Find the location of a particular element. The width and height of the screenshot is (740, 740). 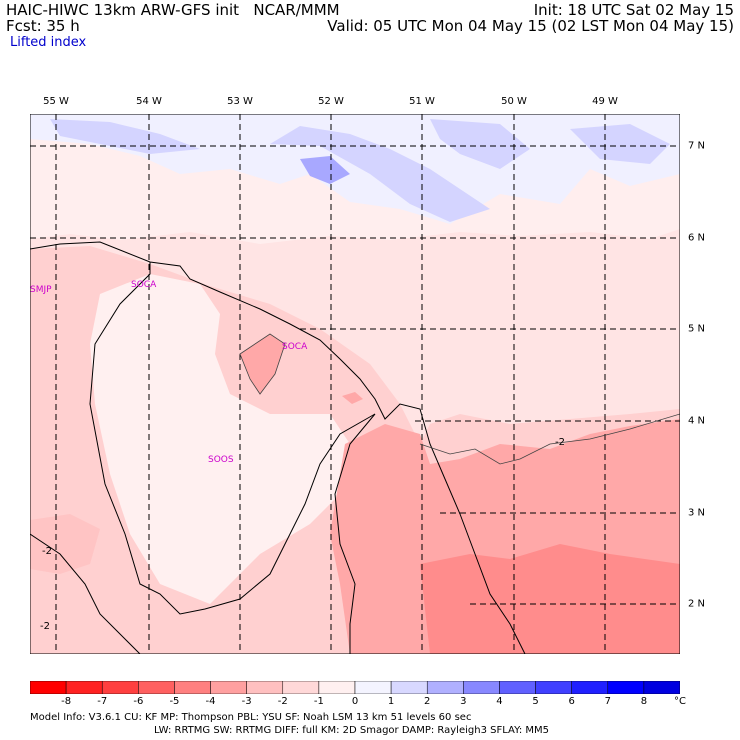

lon-label-55w: 55 W is located at coordinates (56, 101).